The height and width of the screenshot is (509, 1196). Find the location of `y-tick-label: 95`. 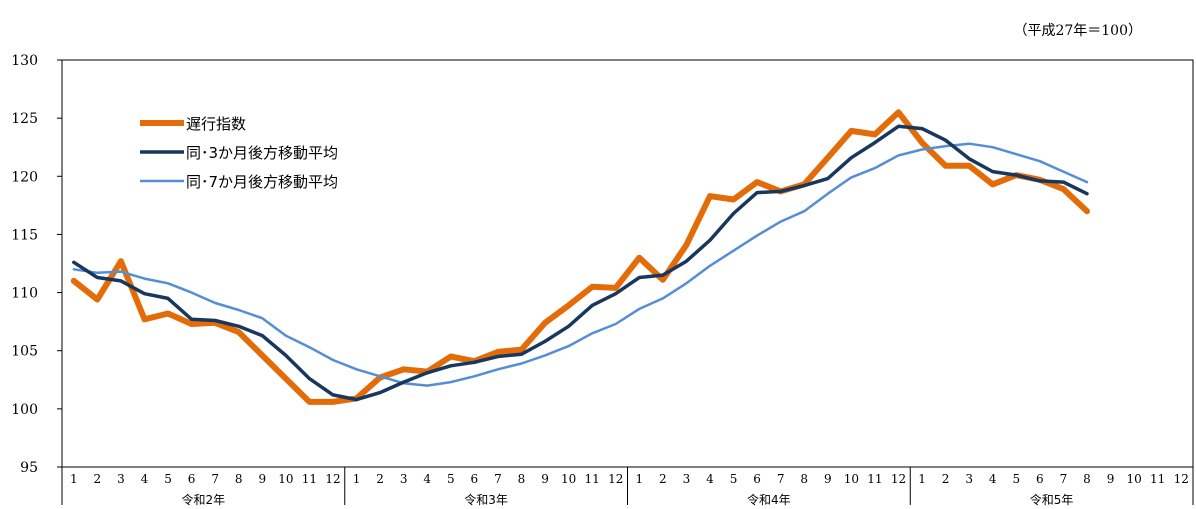

y-tick-label: 95 is located at coordinates (29, 468).